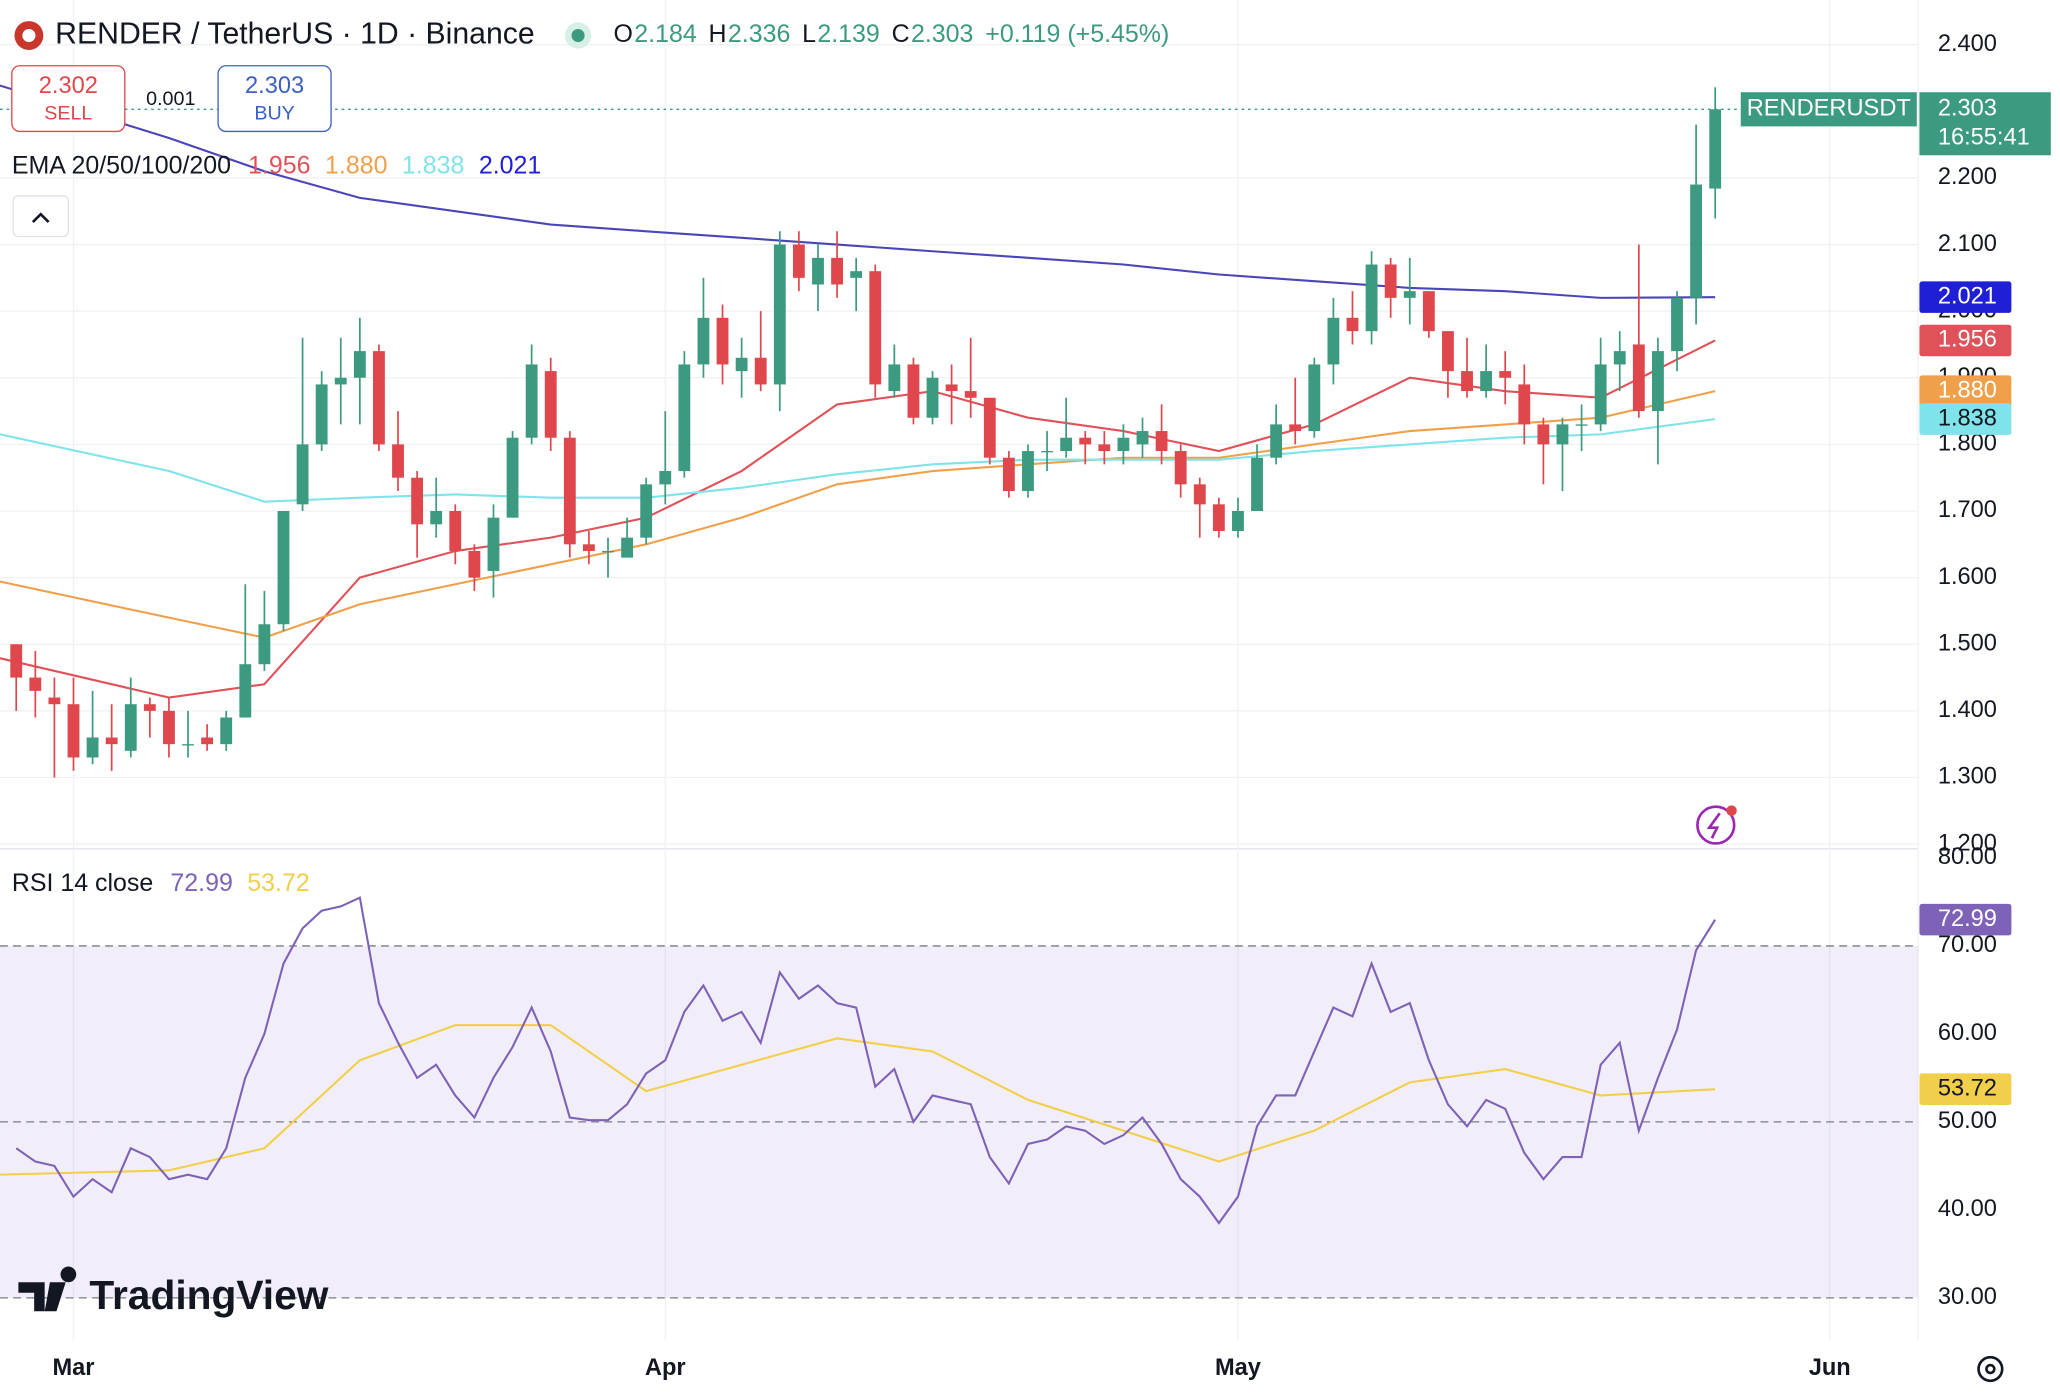 The image size is (2060, 1394). I want to click on y-tick-label: 1.400, so click(1967, 710).